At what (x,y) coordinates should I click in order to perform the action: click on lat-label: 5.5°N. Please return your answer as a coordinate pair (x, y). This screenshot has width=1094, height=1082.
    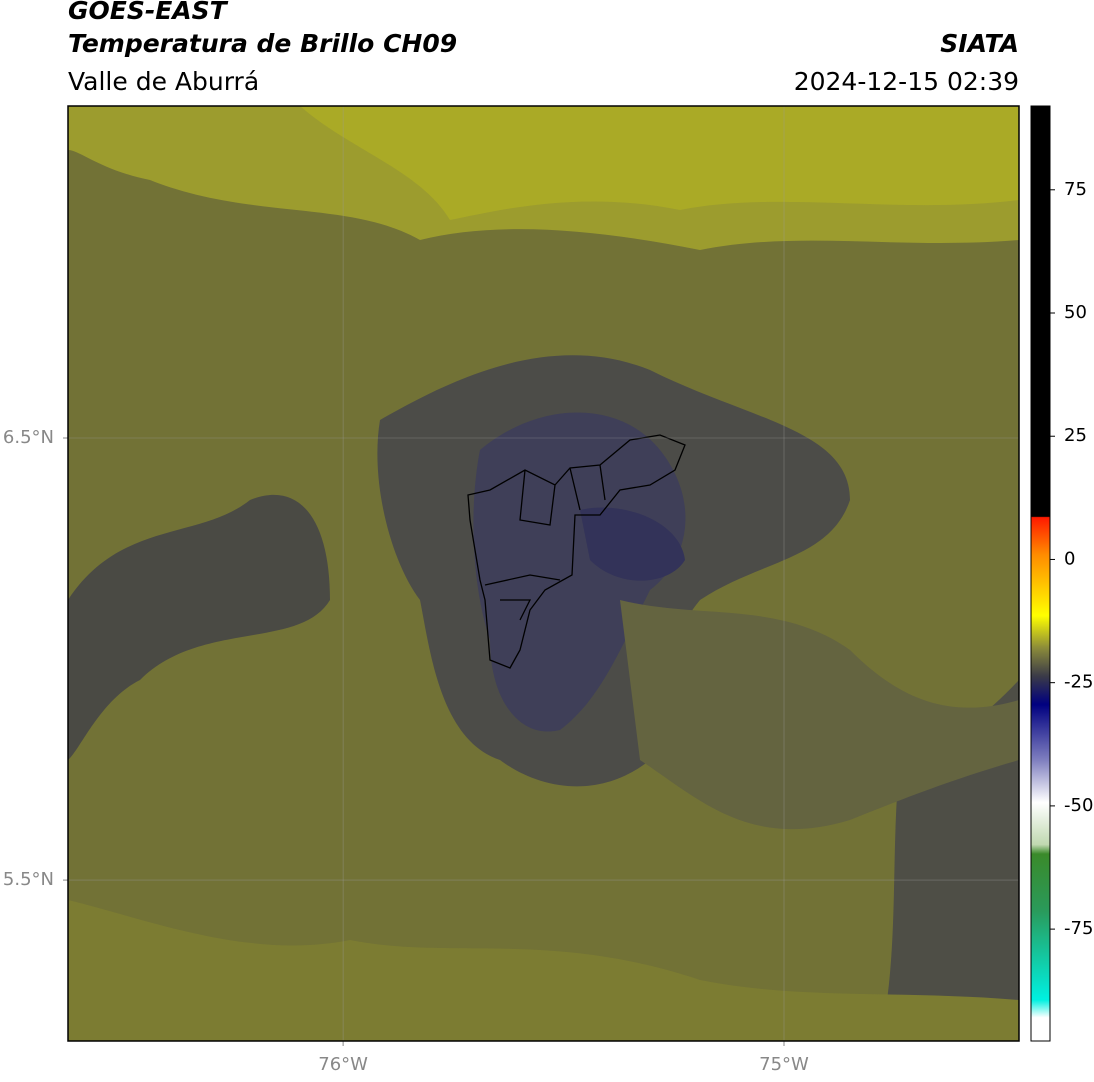
    Looking at the image, I should click on (28, 879).